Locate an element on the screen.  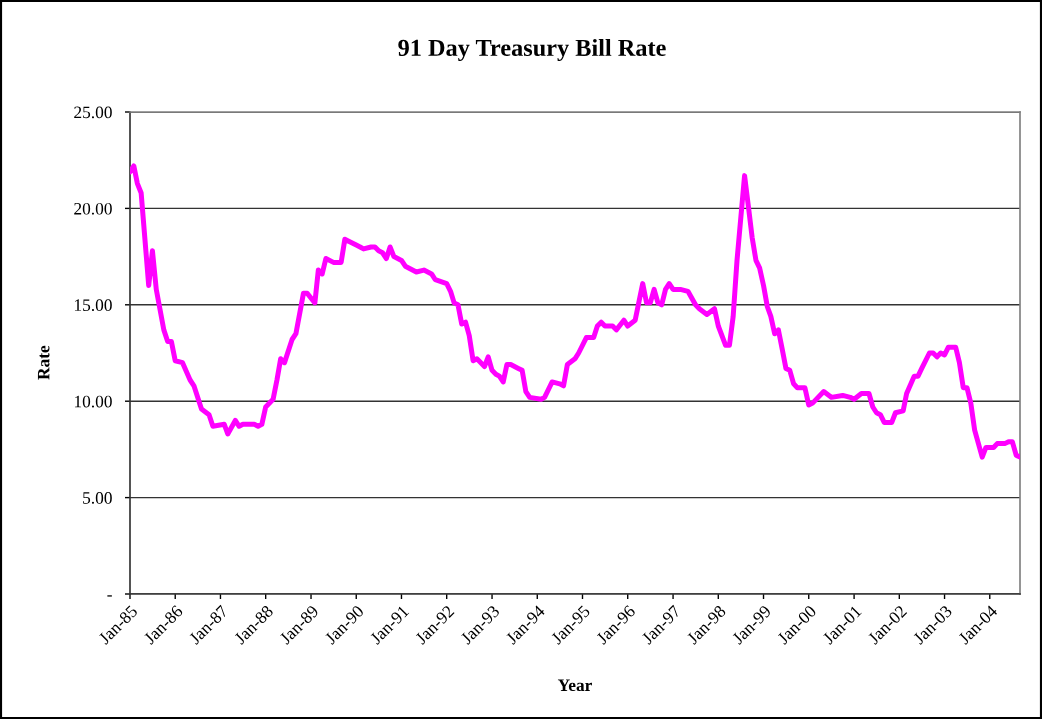
y-tick-label: 20.00 is located at coordinates (93, 208).